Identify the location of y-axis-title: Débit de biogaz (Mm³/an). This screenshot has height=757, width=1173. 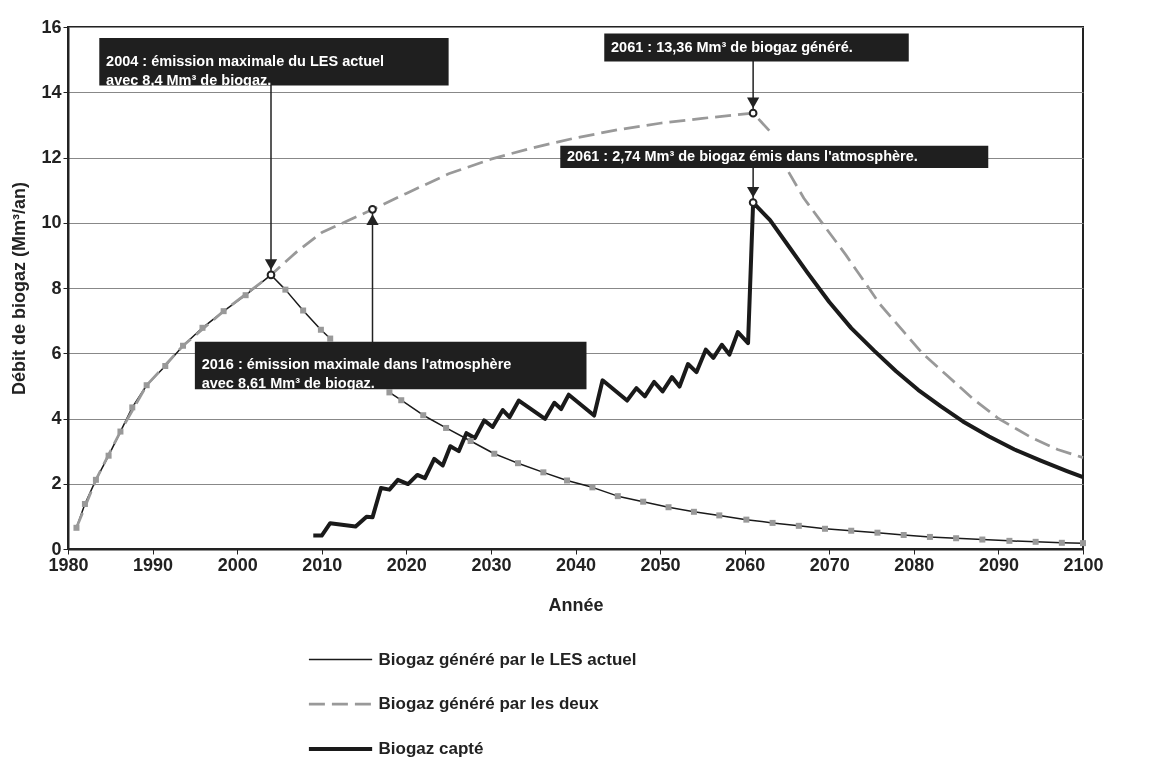
(19, 288).